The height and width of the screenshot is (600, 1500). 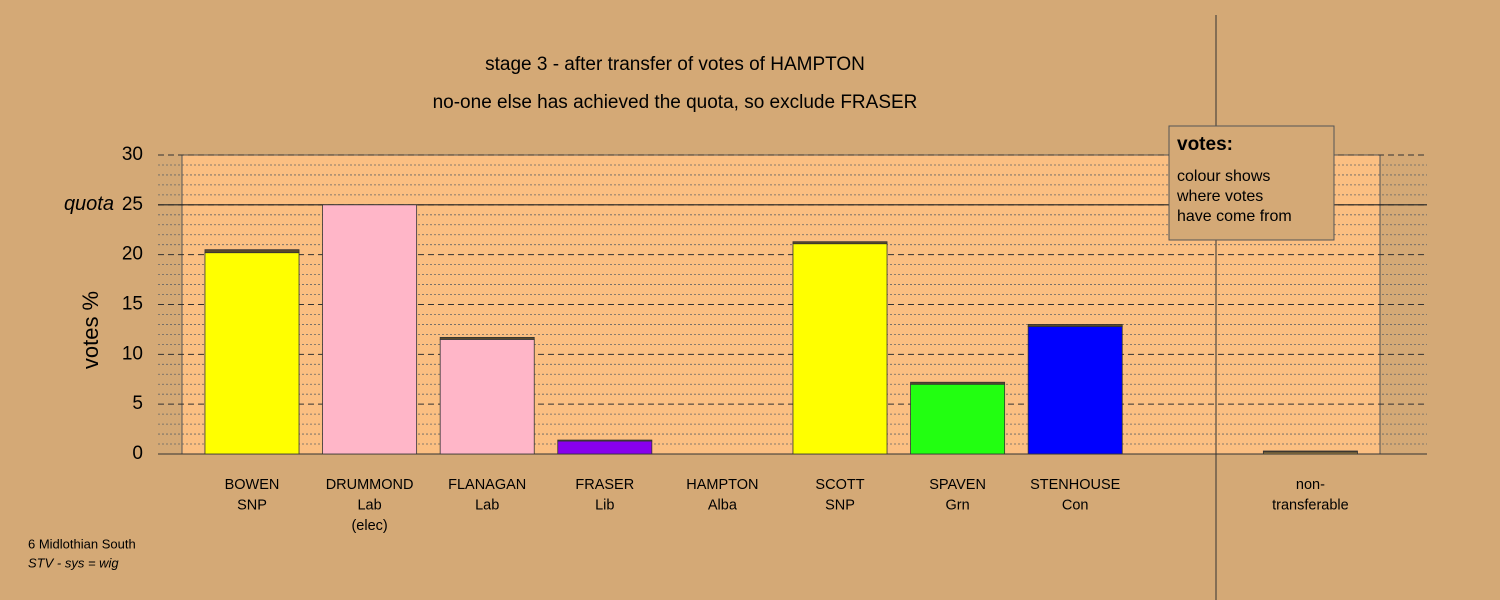 I want to click on legend-text: have come from, so click(x=1234, y=216).